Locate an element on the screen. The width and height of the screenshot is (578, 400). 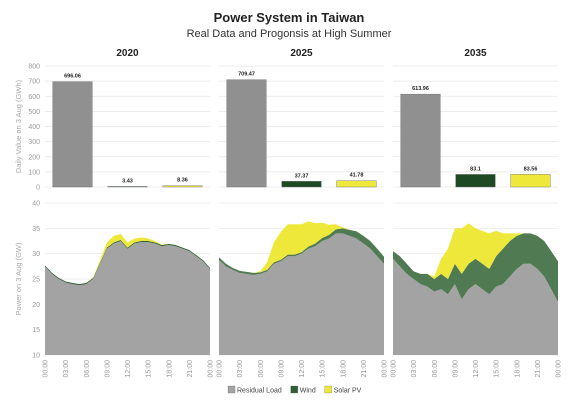
y-tick-label: 15 is located at coordinates (36, 330).